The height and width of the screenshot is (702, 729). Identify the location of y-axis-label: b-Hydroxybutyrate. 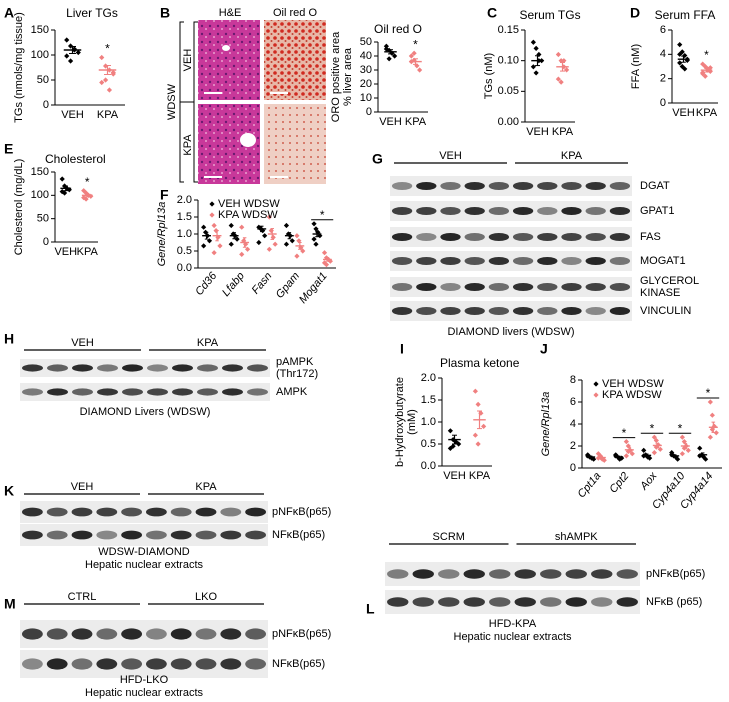
(400, 422).